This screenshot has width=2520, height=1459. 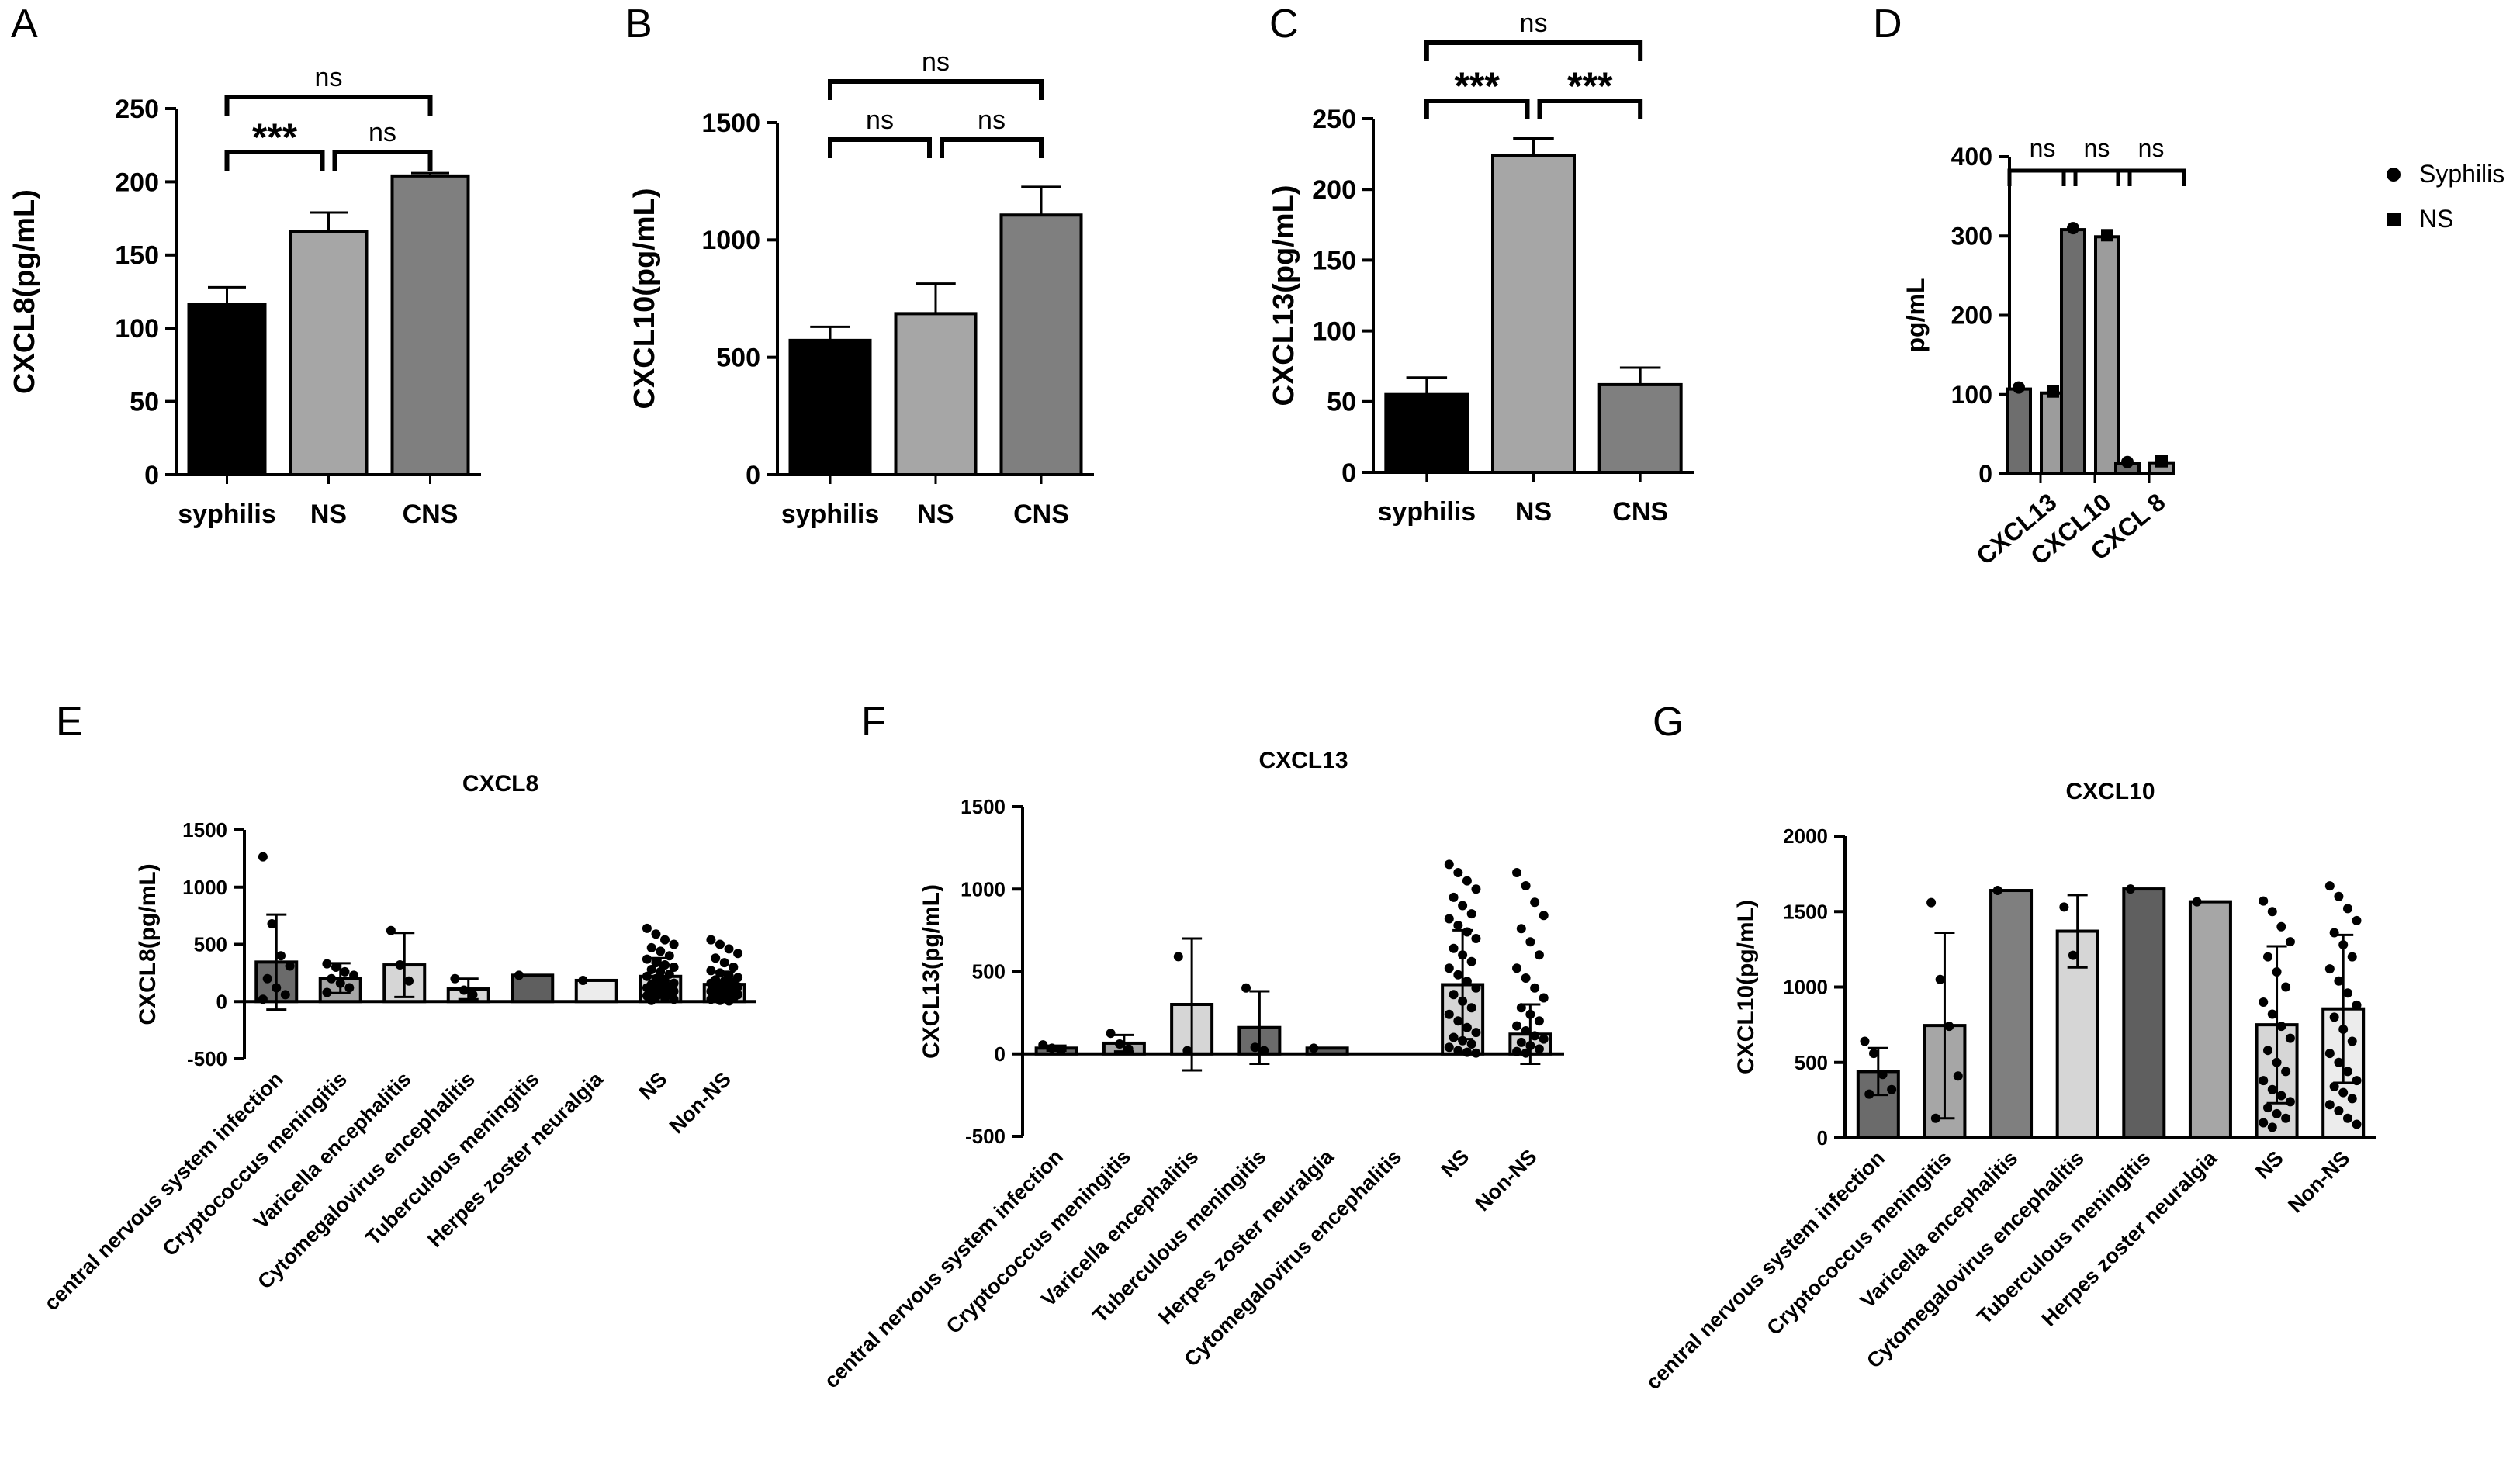 What do you see at coordinates (25, 291) in the screenshot?
I see `y-axis-label: CXCL8(pg/mL)` at bounding box center [25, 291].